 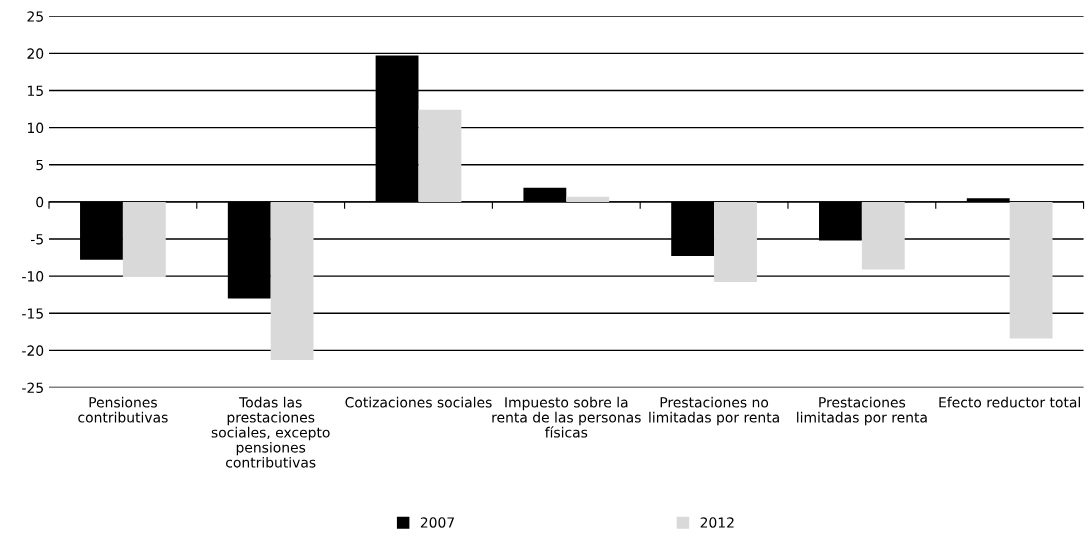 I want to click on y-tick-label: 20, so click(x=35, y=53).